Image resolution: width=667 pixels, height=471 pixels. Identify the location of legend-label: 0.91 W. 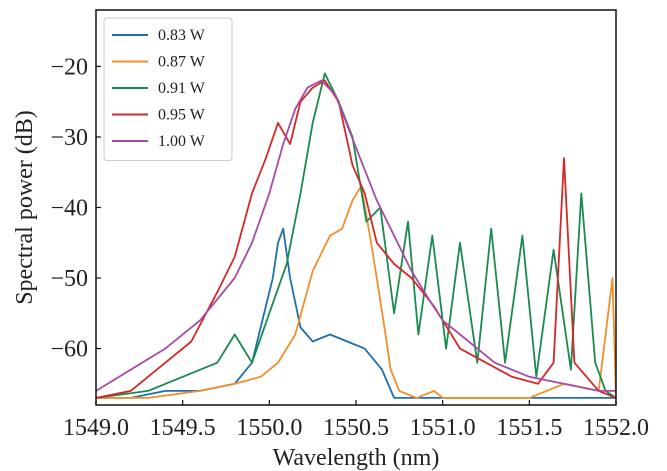
(182, 88).